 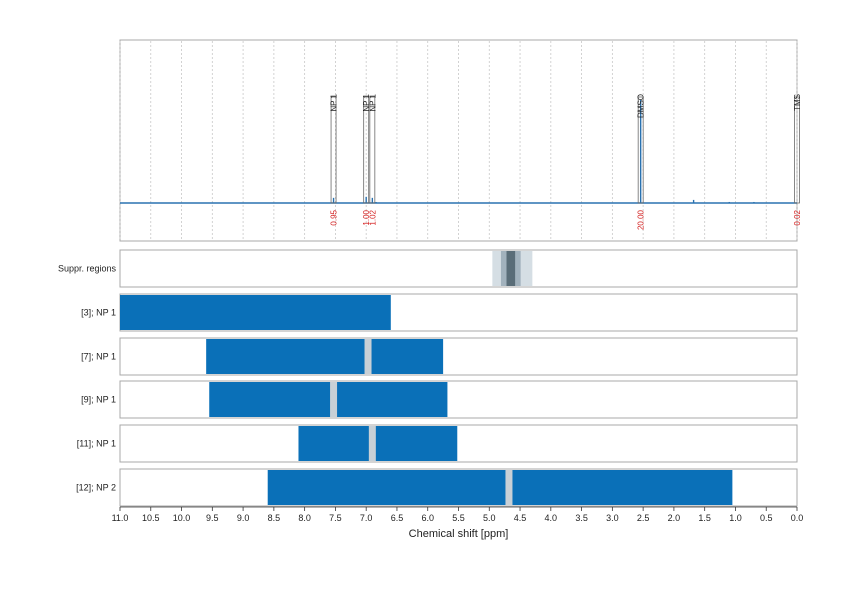 What do you see at coordinates (304, 518) in the screenshot?
I see `x-tick-label: 8.0` at bounding box center [304, 518].